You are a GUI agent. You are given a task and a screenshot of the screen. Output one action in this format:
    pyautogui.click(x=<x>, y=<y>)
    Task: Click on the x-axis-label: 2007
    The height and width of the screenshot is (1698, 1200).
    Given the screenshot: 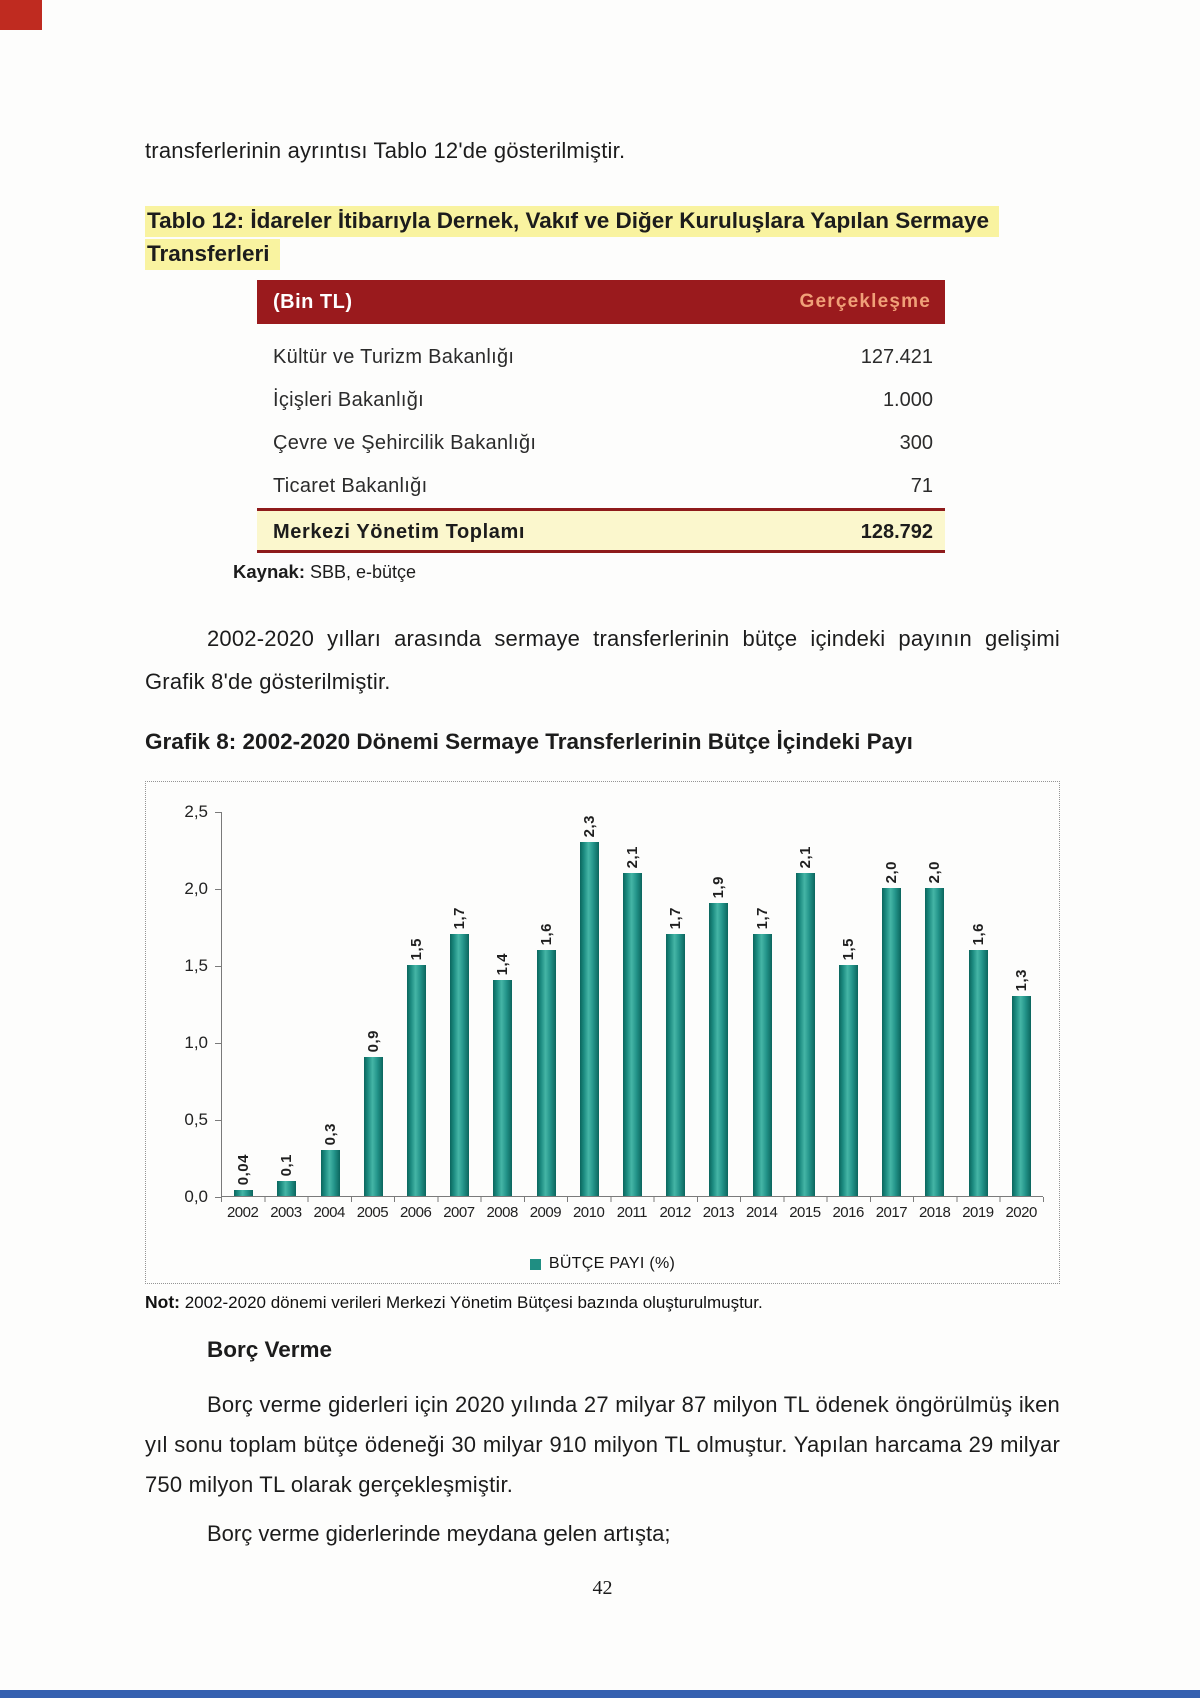 What is the action you would take?
    pyautogui.click(x=459, y=1212)
    